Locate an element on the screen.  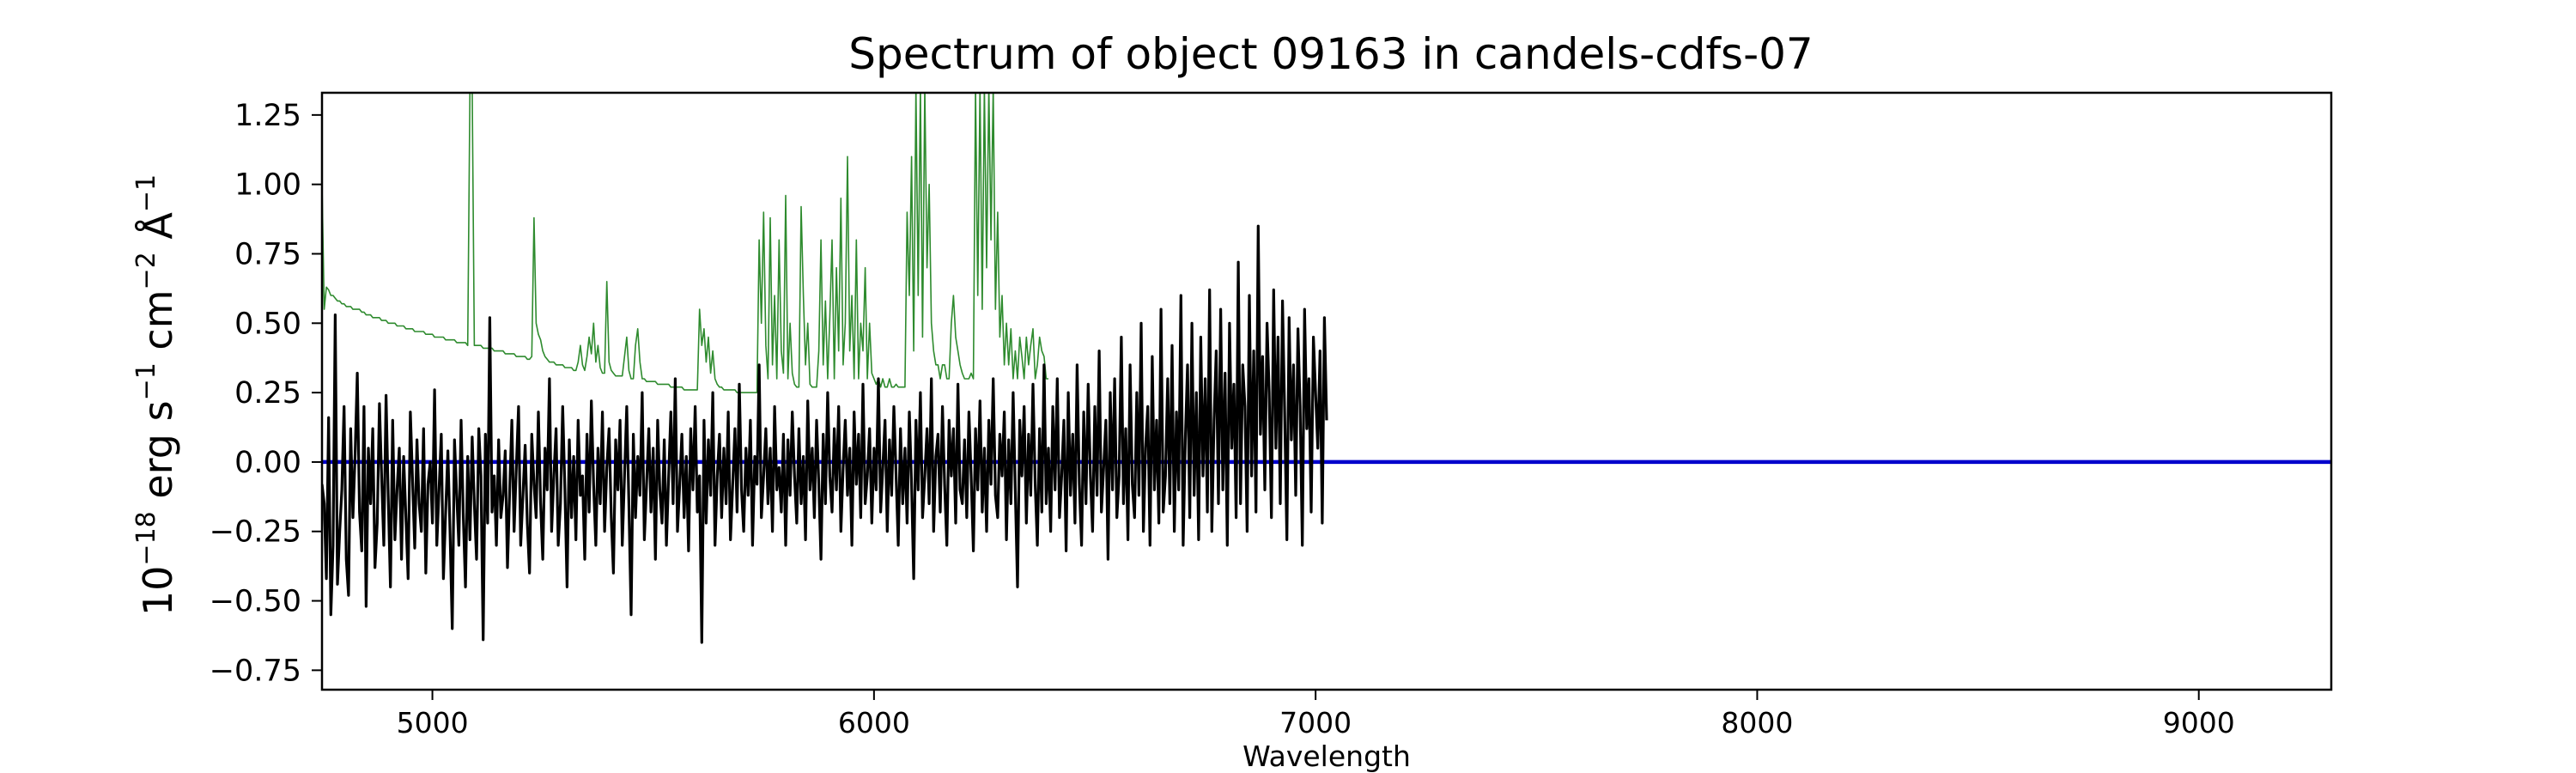
x-tick-label: 9000 is located at coordinates (2199, 723).